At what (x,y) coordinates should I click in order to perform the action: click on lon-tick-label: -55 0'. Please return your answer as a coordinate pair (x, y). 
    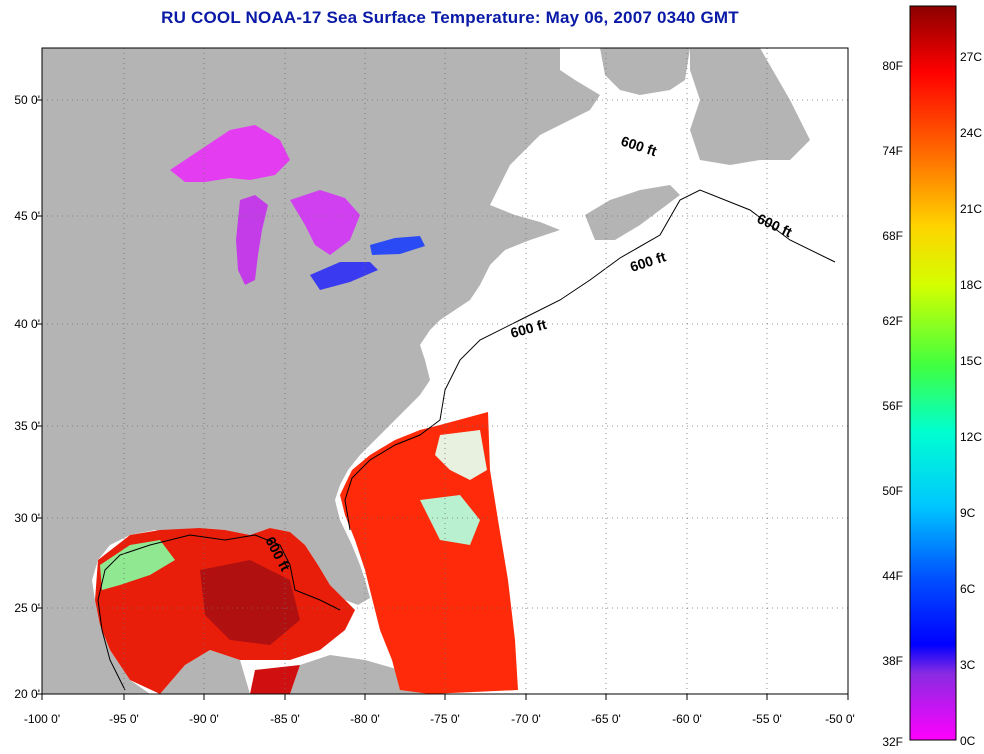
    Looking at the image, I should click on (767, 719).